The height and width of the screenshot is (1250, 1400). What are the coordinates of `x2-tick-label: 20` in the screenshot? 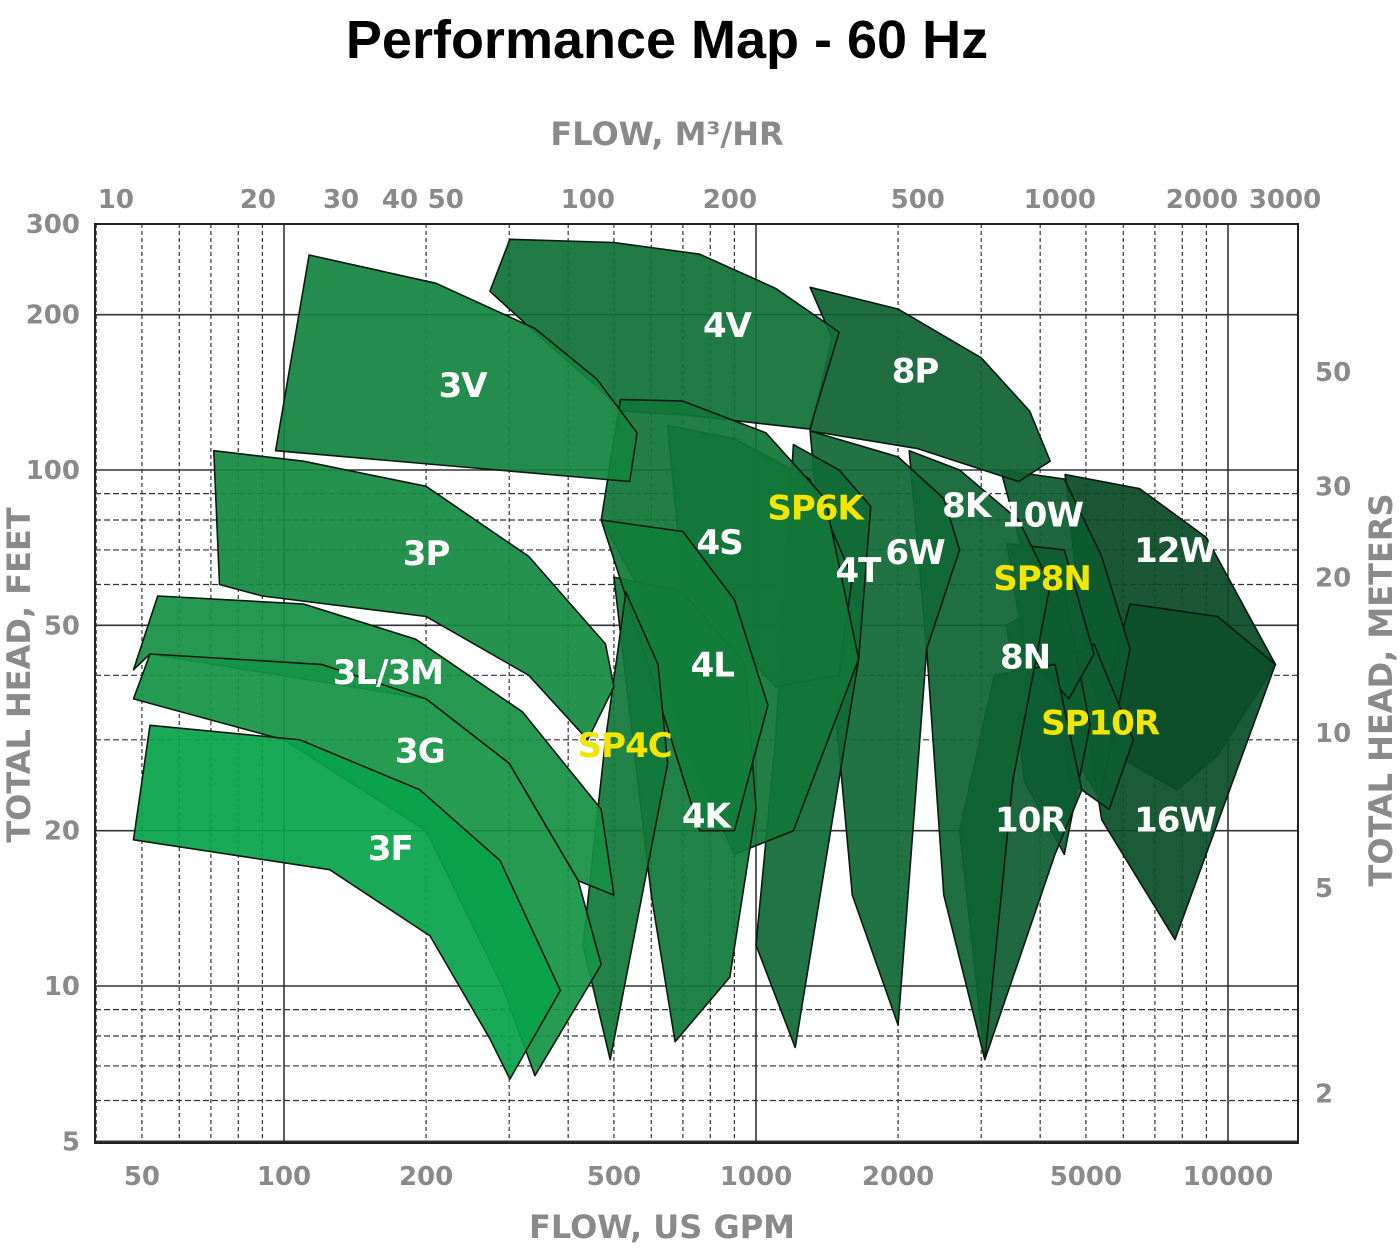 It's located at (258, 200).